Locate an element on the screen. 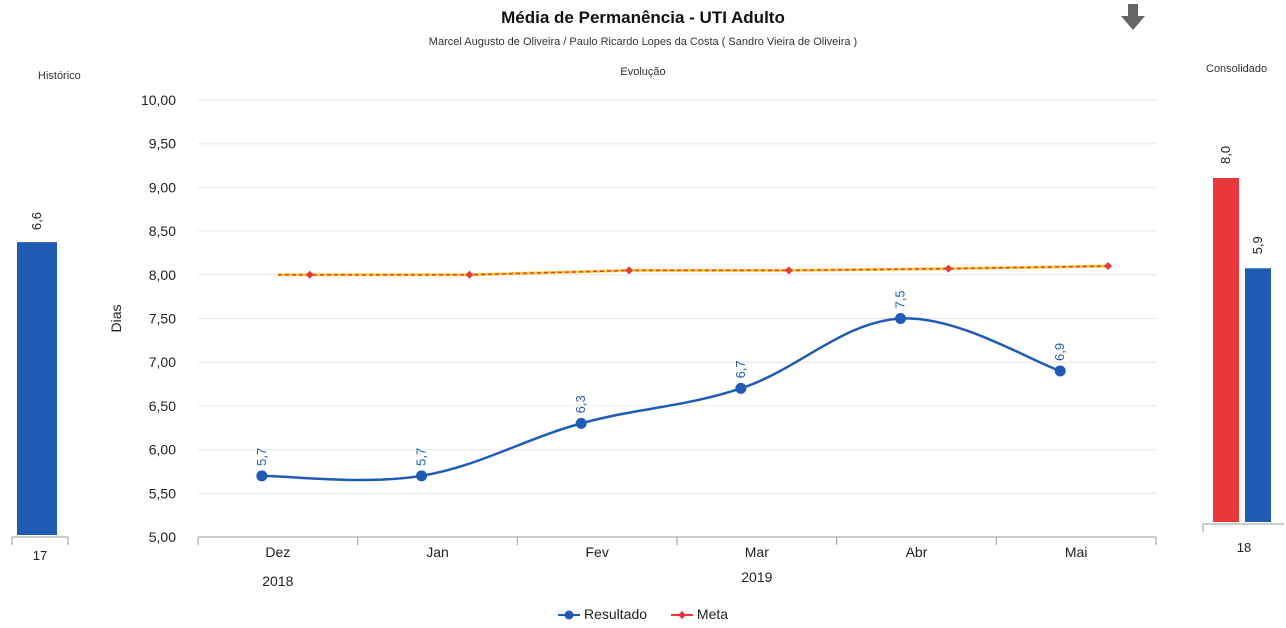  consolidado-chart: 8,0 5,9 18 is located at coordinates (1243, 350).